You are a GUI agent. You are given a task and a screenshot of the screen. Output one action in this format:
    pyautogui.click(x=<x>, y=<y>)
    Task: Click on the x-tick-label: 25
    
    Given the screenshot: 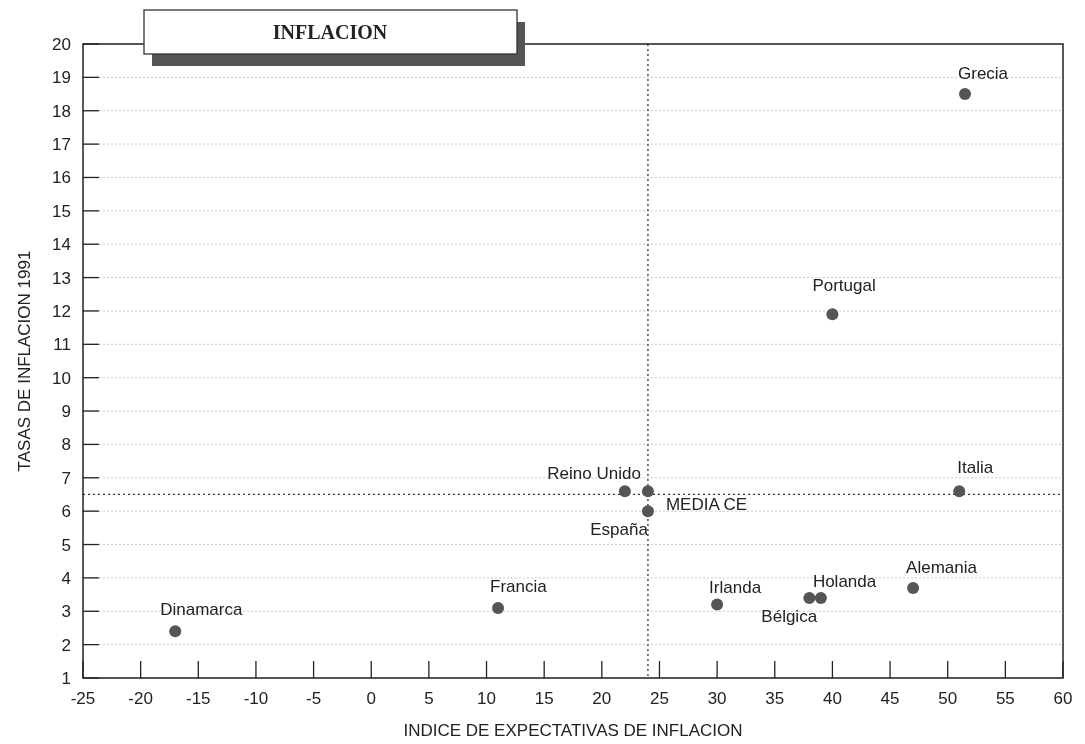 What is the action you would take?
    pyautogui.click(x=659, y=698)
    